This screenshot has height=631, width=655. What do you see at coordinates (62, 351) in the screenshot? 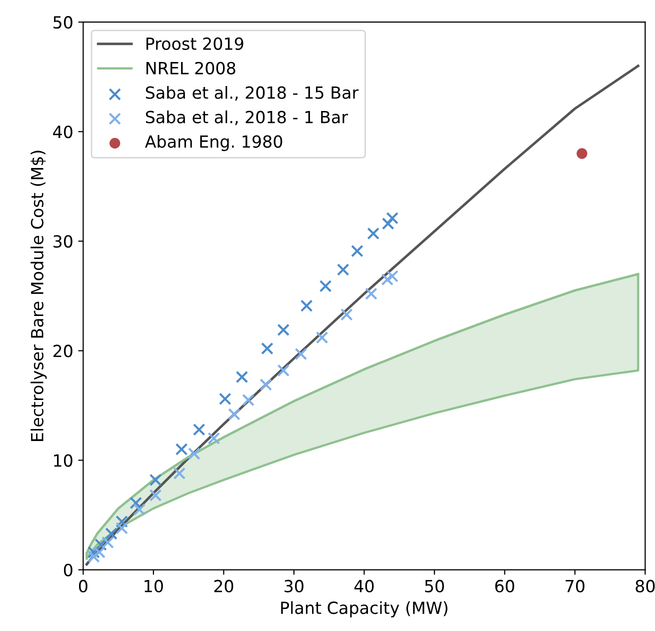
I see `y-tick-label: 20` at bounding box center [62, 351].